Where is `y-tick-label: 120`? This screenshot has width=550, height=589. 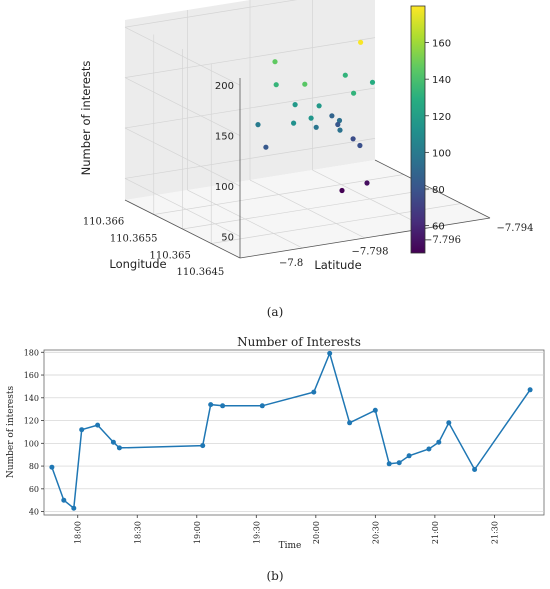 y-tick-label: 120 is located at coordinates (31, 421).